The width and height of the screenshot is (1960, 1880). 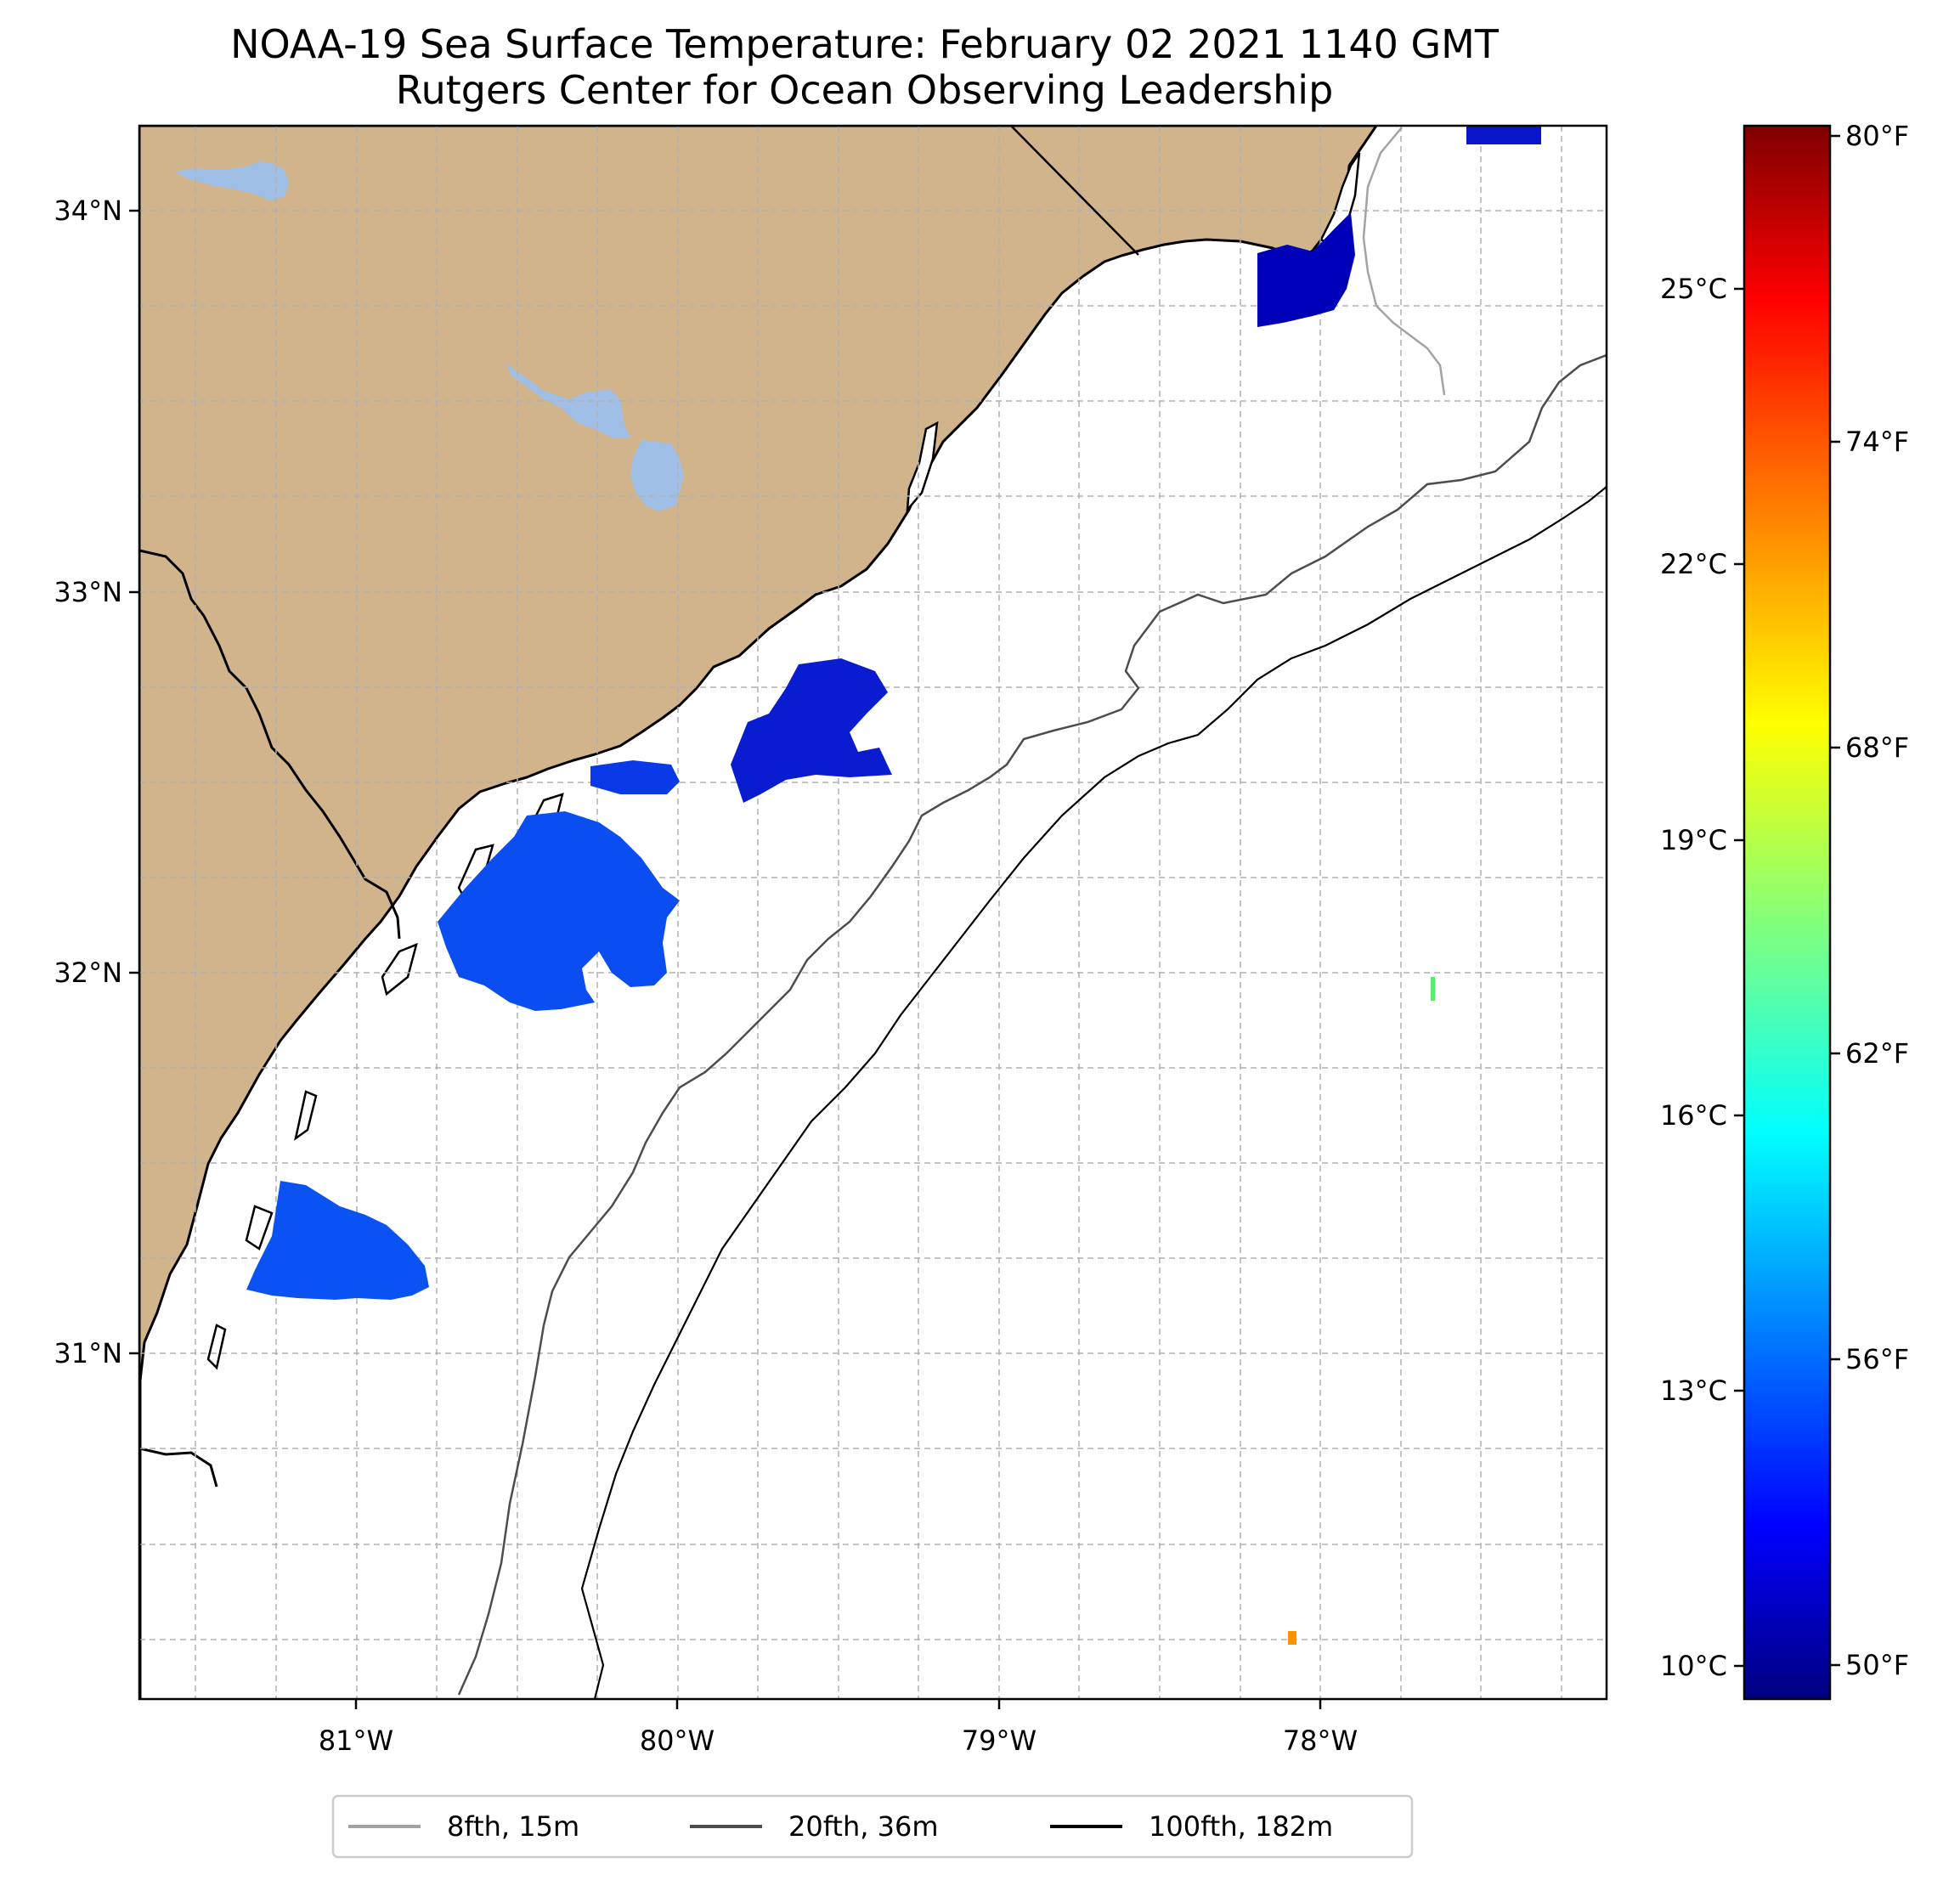 What do you see at coordinates (88, 1353) in the screenshot?
I see `lat-label-31n: 31°N` at bounding box center [88, 1353].